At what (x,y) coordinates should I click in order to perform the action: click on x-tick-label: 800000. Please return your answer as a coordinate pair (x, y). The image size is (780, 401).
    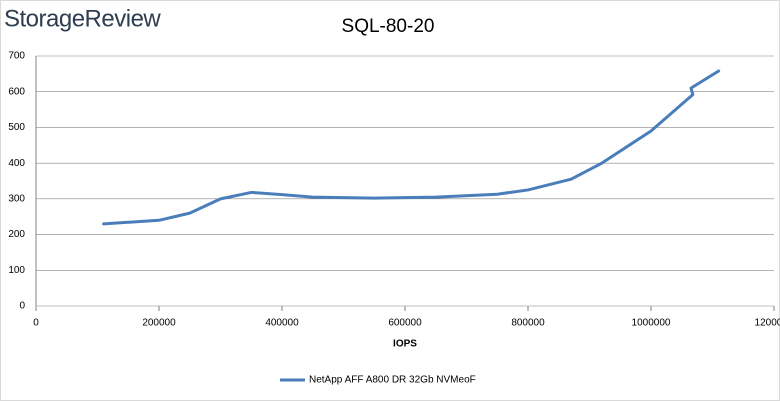
    Looking at the image, I should click on (528, 323).